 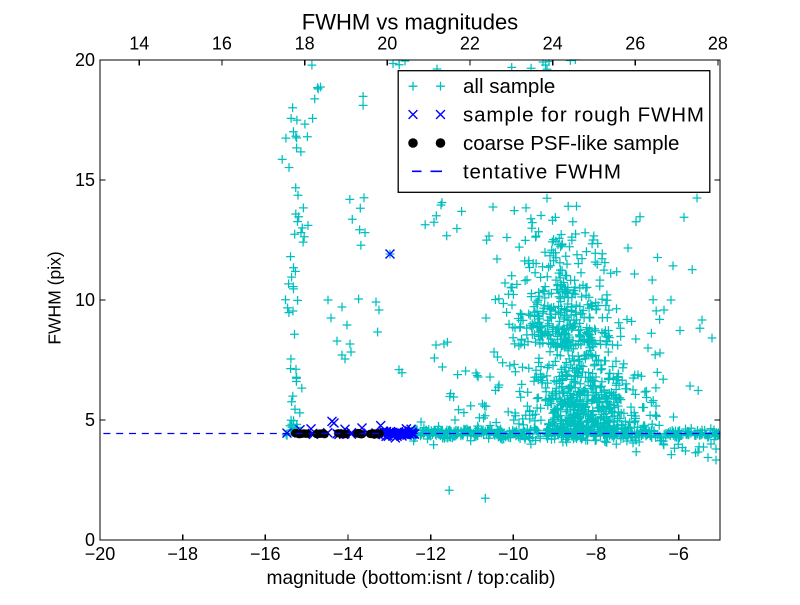 What do you see at coordinates (90, 420) in the screenshot?
I see `svg-text: 5` at bounding box center [90, 420].